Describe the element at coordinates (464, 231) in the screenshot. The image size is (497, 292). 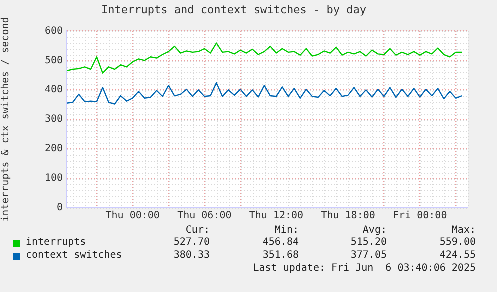
I see `text: Max:` at that location.